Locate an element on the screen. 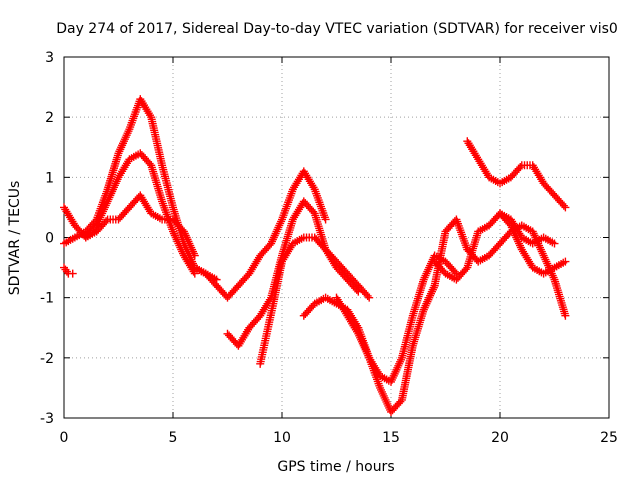 Image resolution: width=640 pixels, height=480 pixels. y-tick-label: 1 is located at coordinates (49, 178).